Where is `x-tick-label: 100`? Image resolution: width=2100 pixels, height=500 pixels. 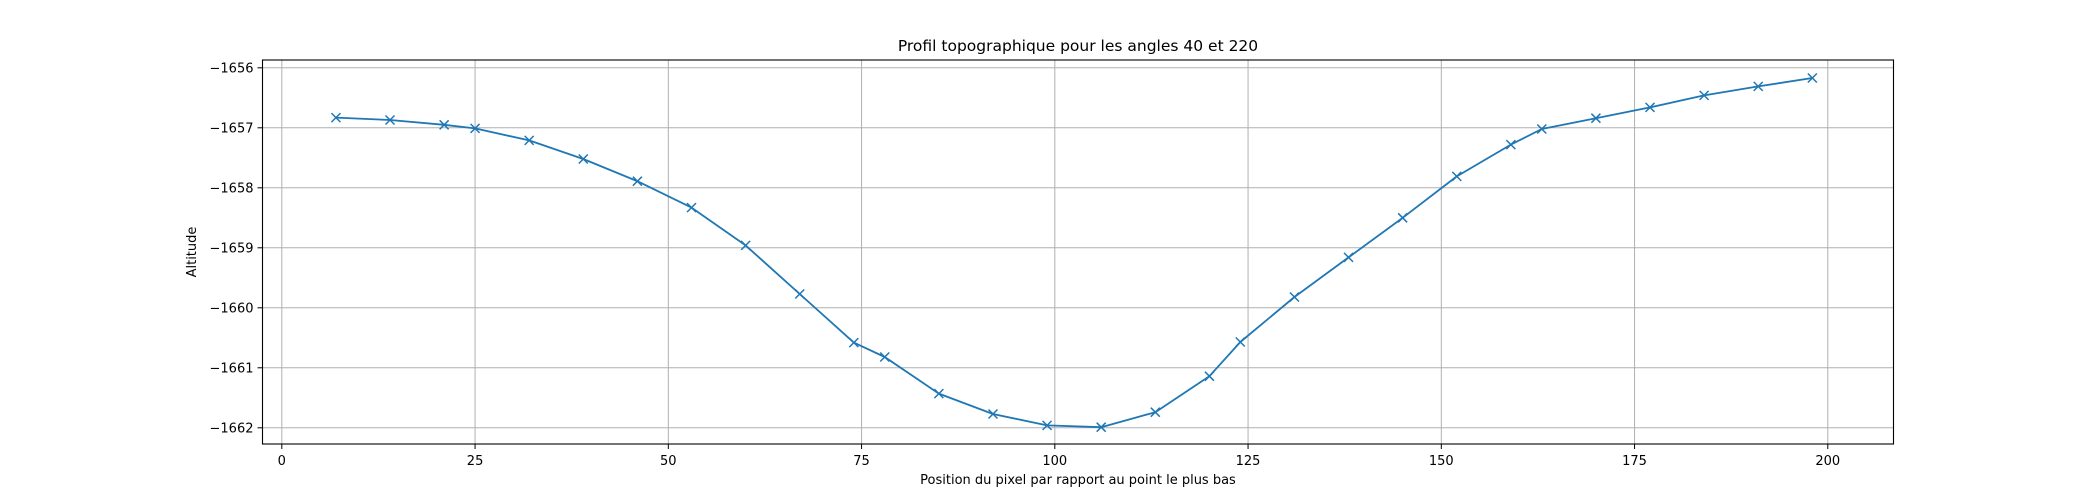
x-tick-label: 100 is located at coordinates (1054, 461).